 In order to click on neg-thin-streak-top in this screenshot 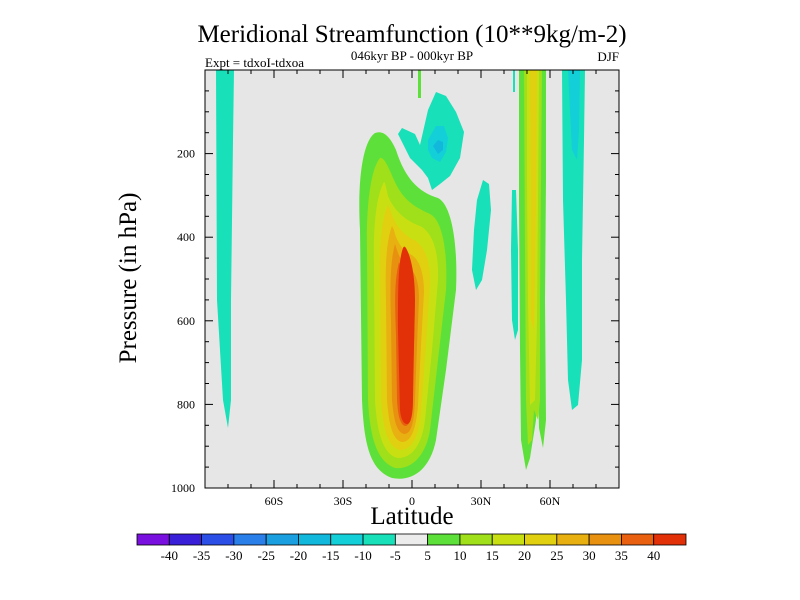, I will do `click(514, 81)`.